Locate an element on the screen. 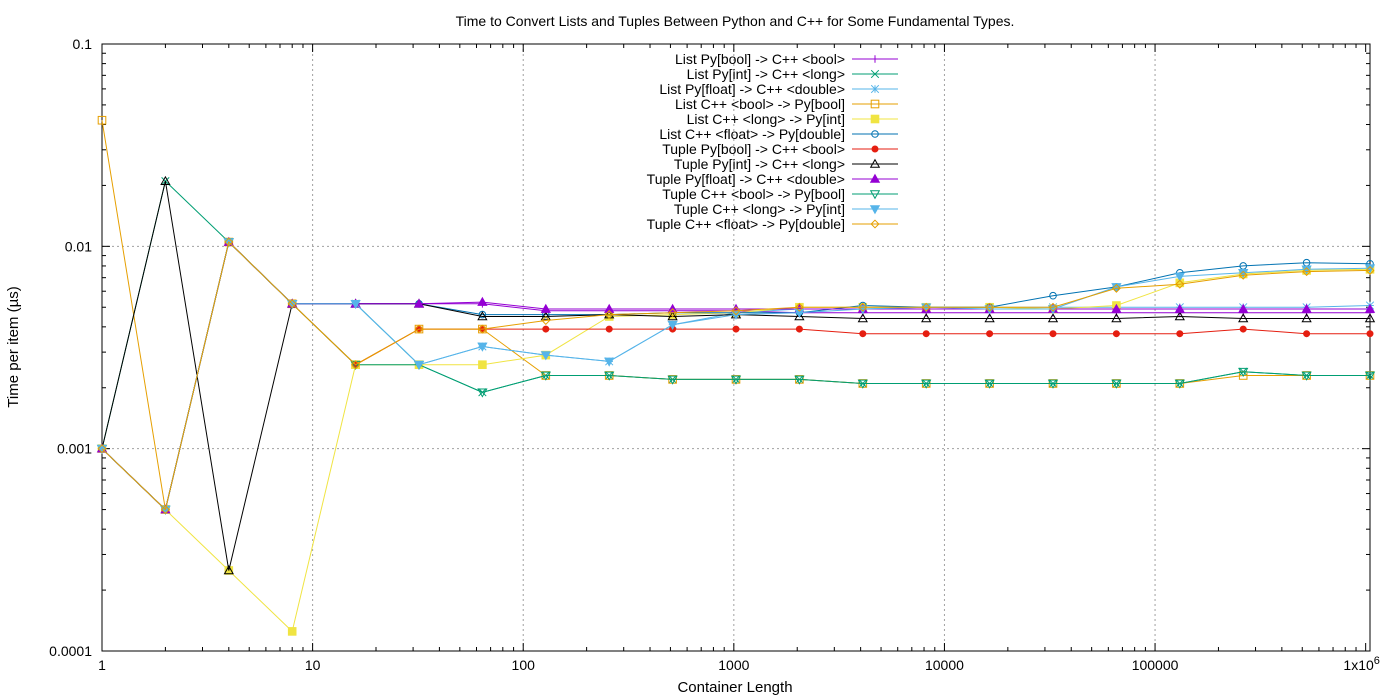  square-marker is located at coordinates (875, 104).